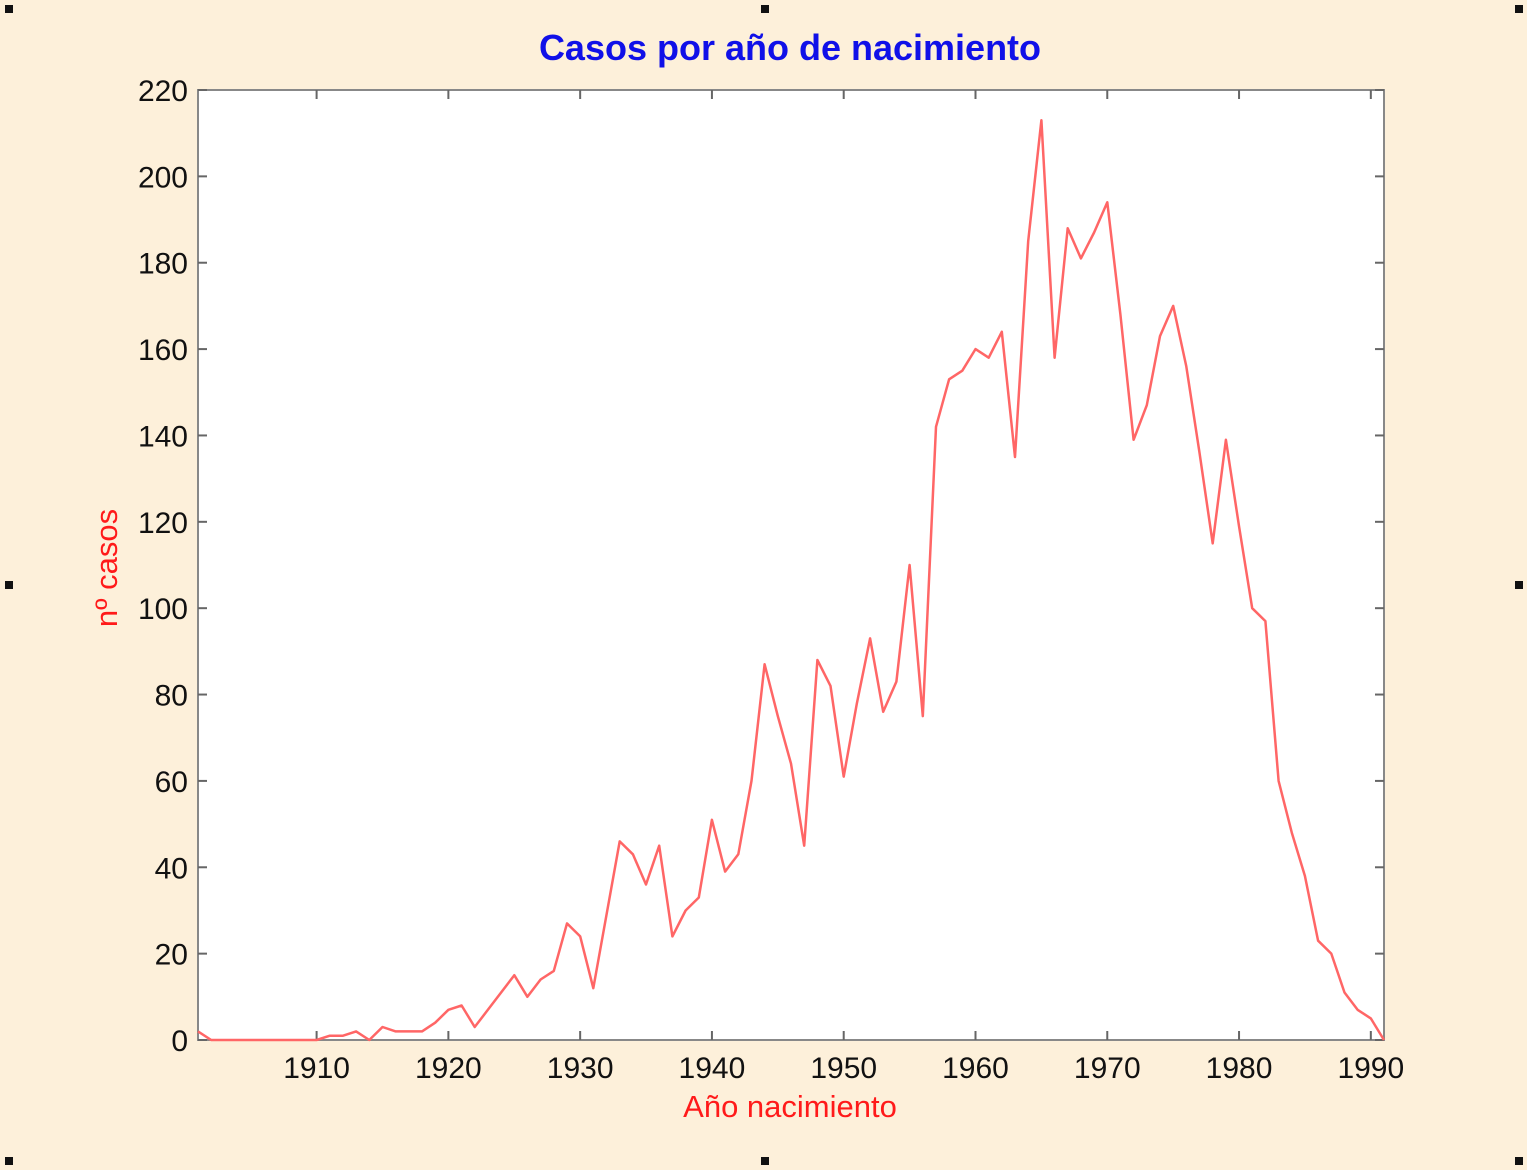 The width and height of the screenshot is (1527, 1170). I want to click on y-tick-label: 160, so click(163, 350).